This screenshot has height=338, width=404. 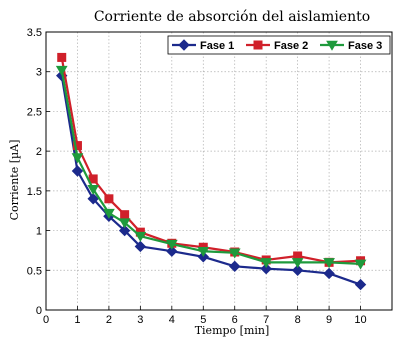 What do you see at coordinates (39, 311) in the screenshot?
I see `y-tick-label: 0` at bounding box center [39, 311].